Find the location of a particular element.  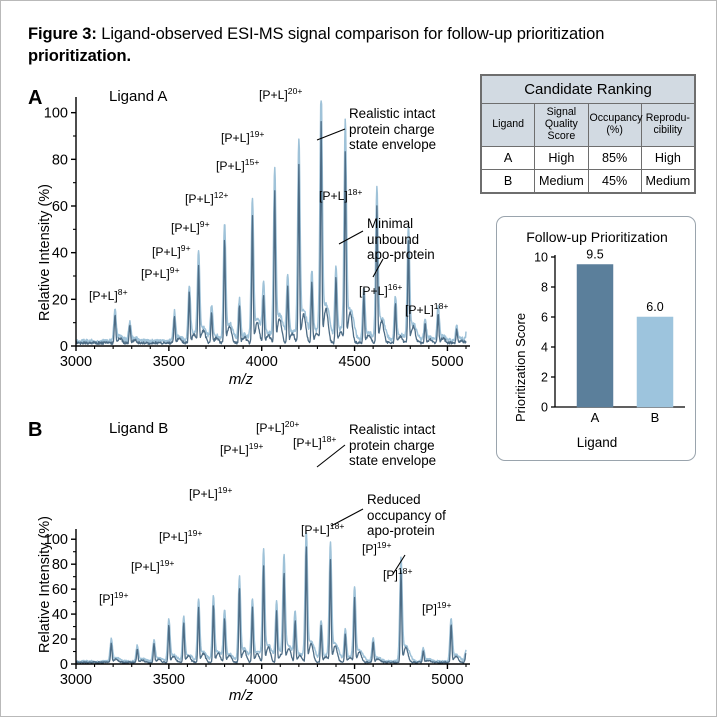

panel-b-subtitle: Ligand B is located at coordinates (139, 428).